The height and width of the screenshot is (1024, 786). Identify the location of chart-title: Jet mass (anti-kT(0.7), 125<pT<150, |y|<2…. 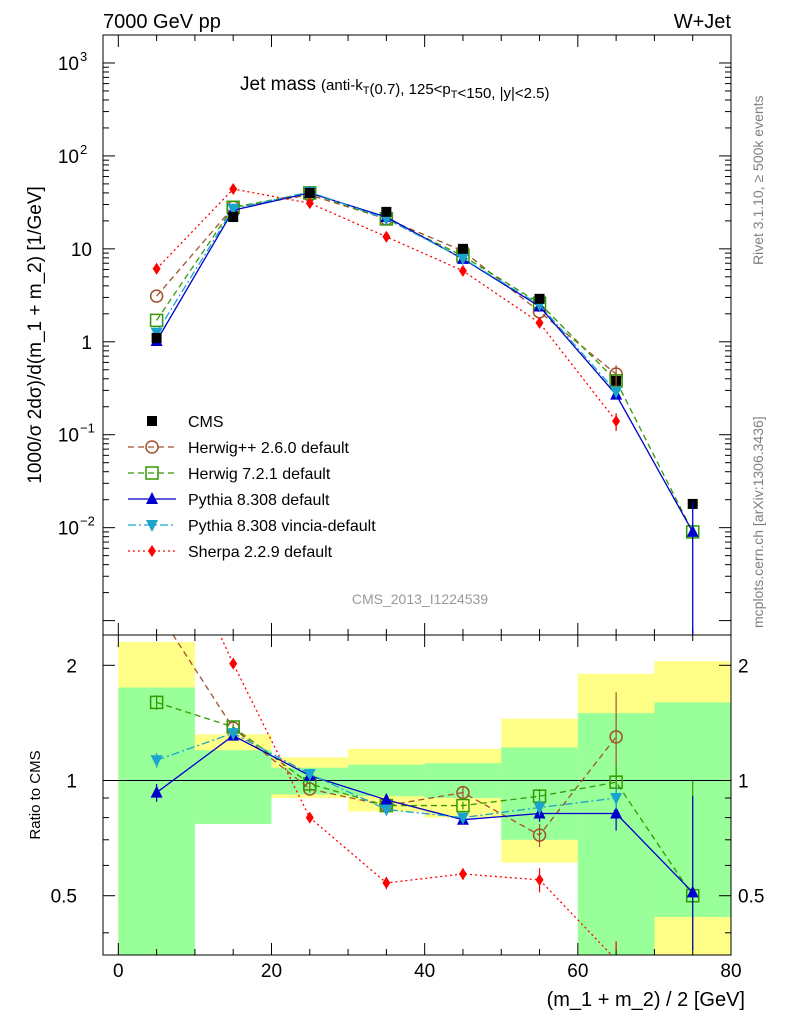
(395, 88).